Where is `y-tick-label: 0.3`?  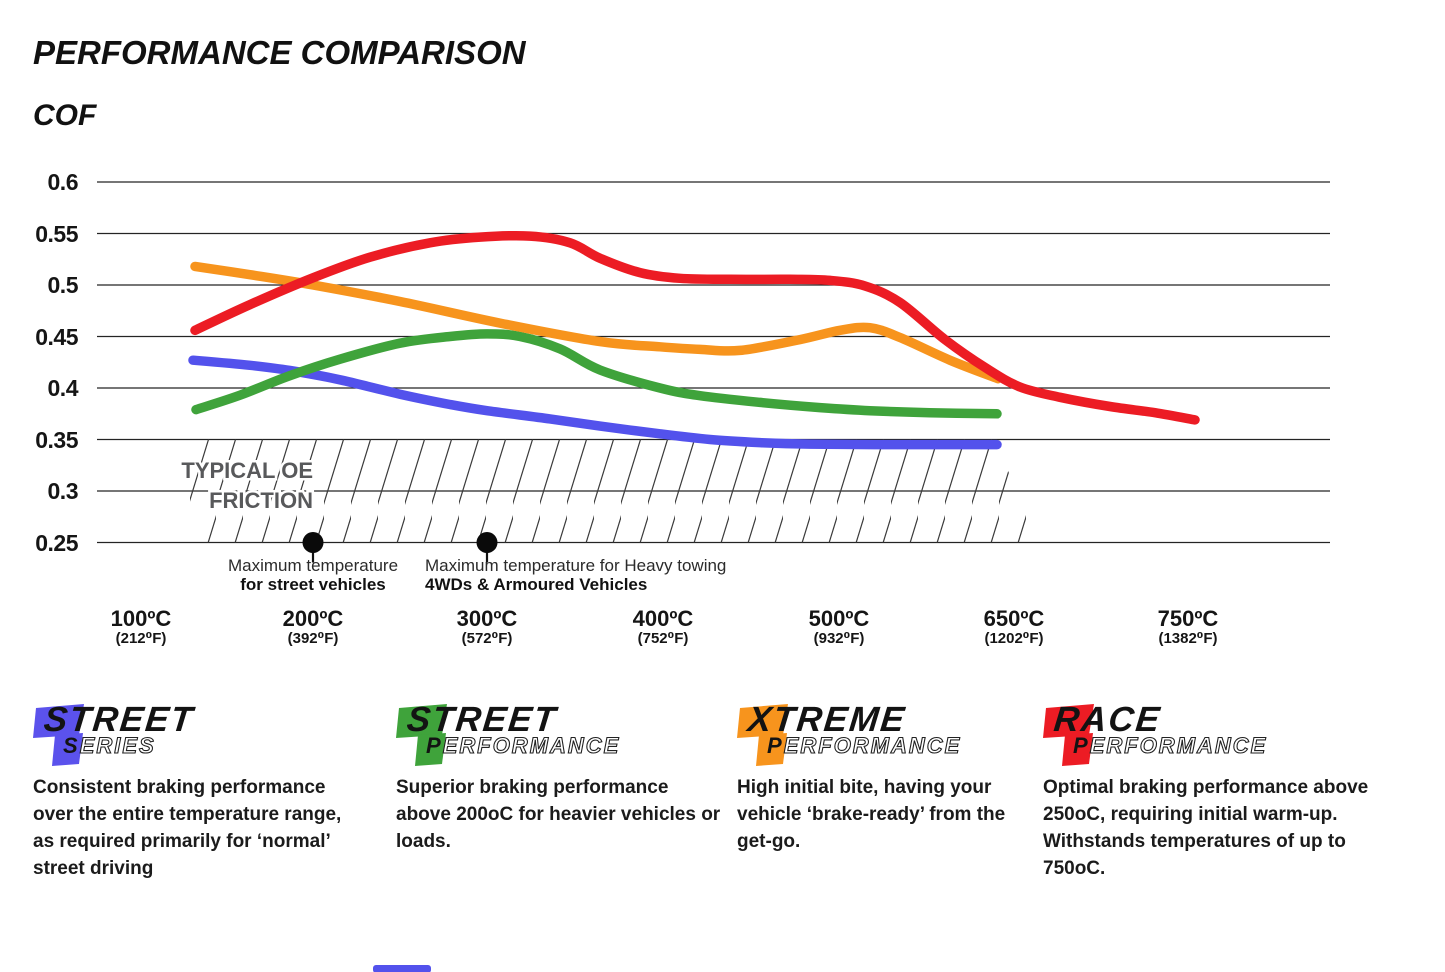 y-tick-label: 0.3 is located at coordinates (63, 491).